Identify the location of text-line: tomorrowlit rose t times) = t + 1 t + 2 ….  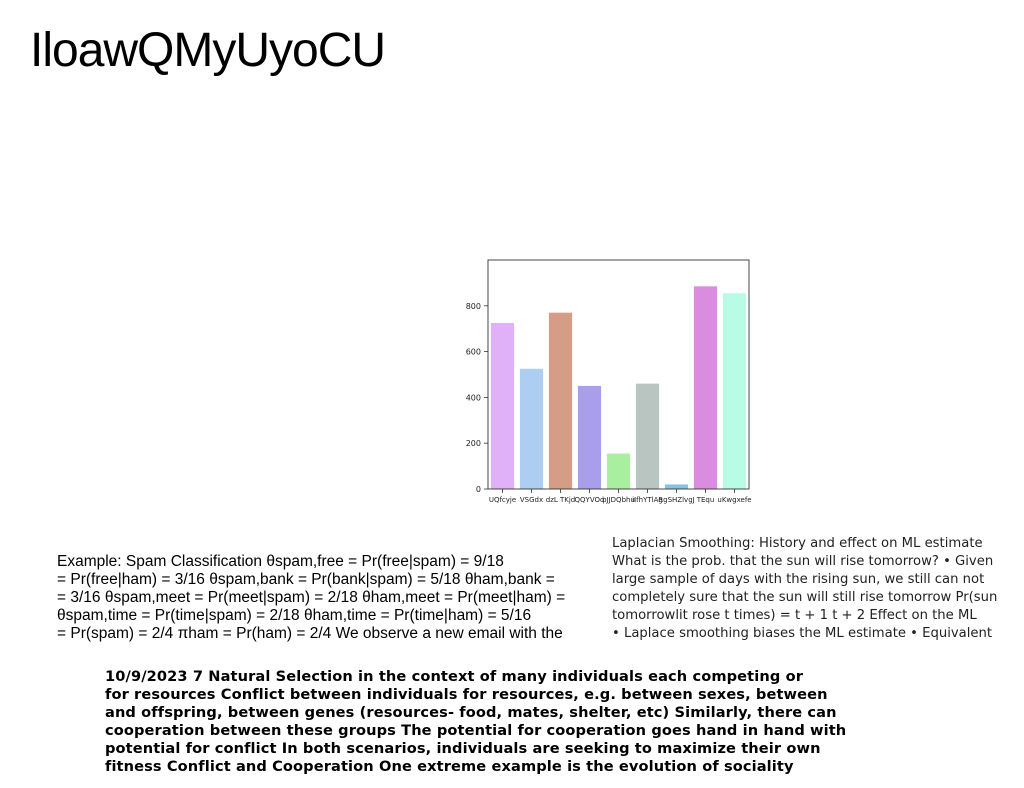
(794, 615).